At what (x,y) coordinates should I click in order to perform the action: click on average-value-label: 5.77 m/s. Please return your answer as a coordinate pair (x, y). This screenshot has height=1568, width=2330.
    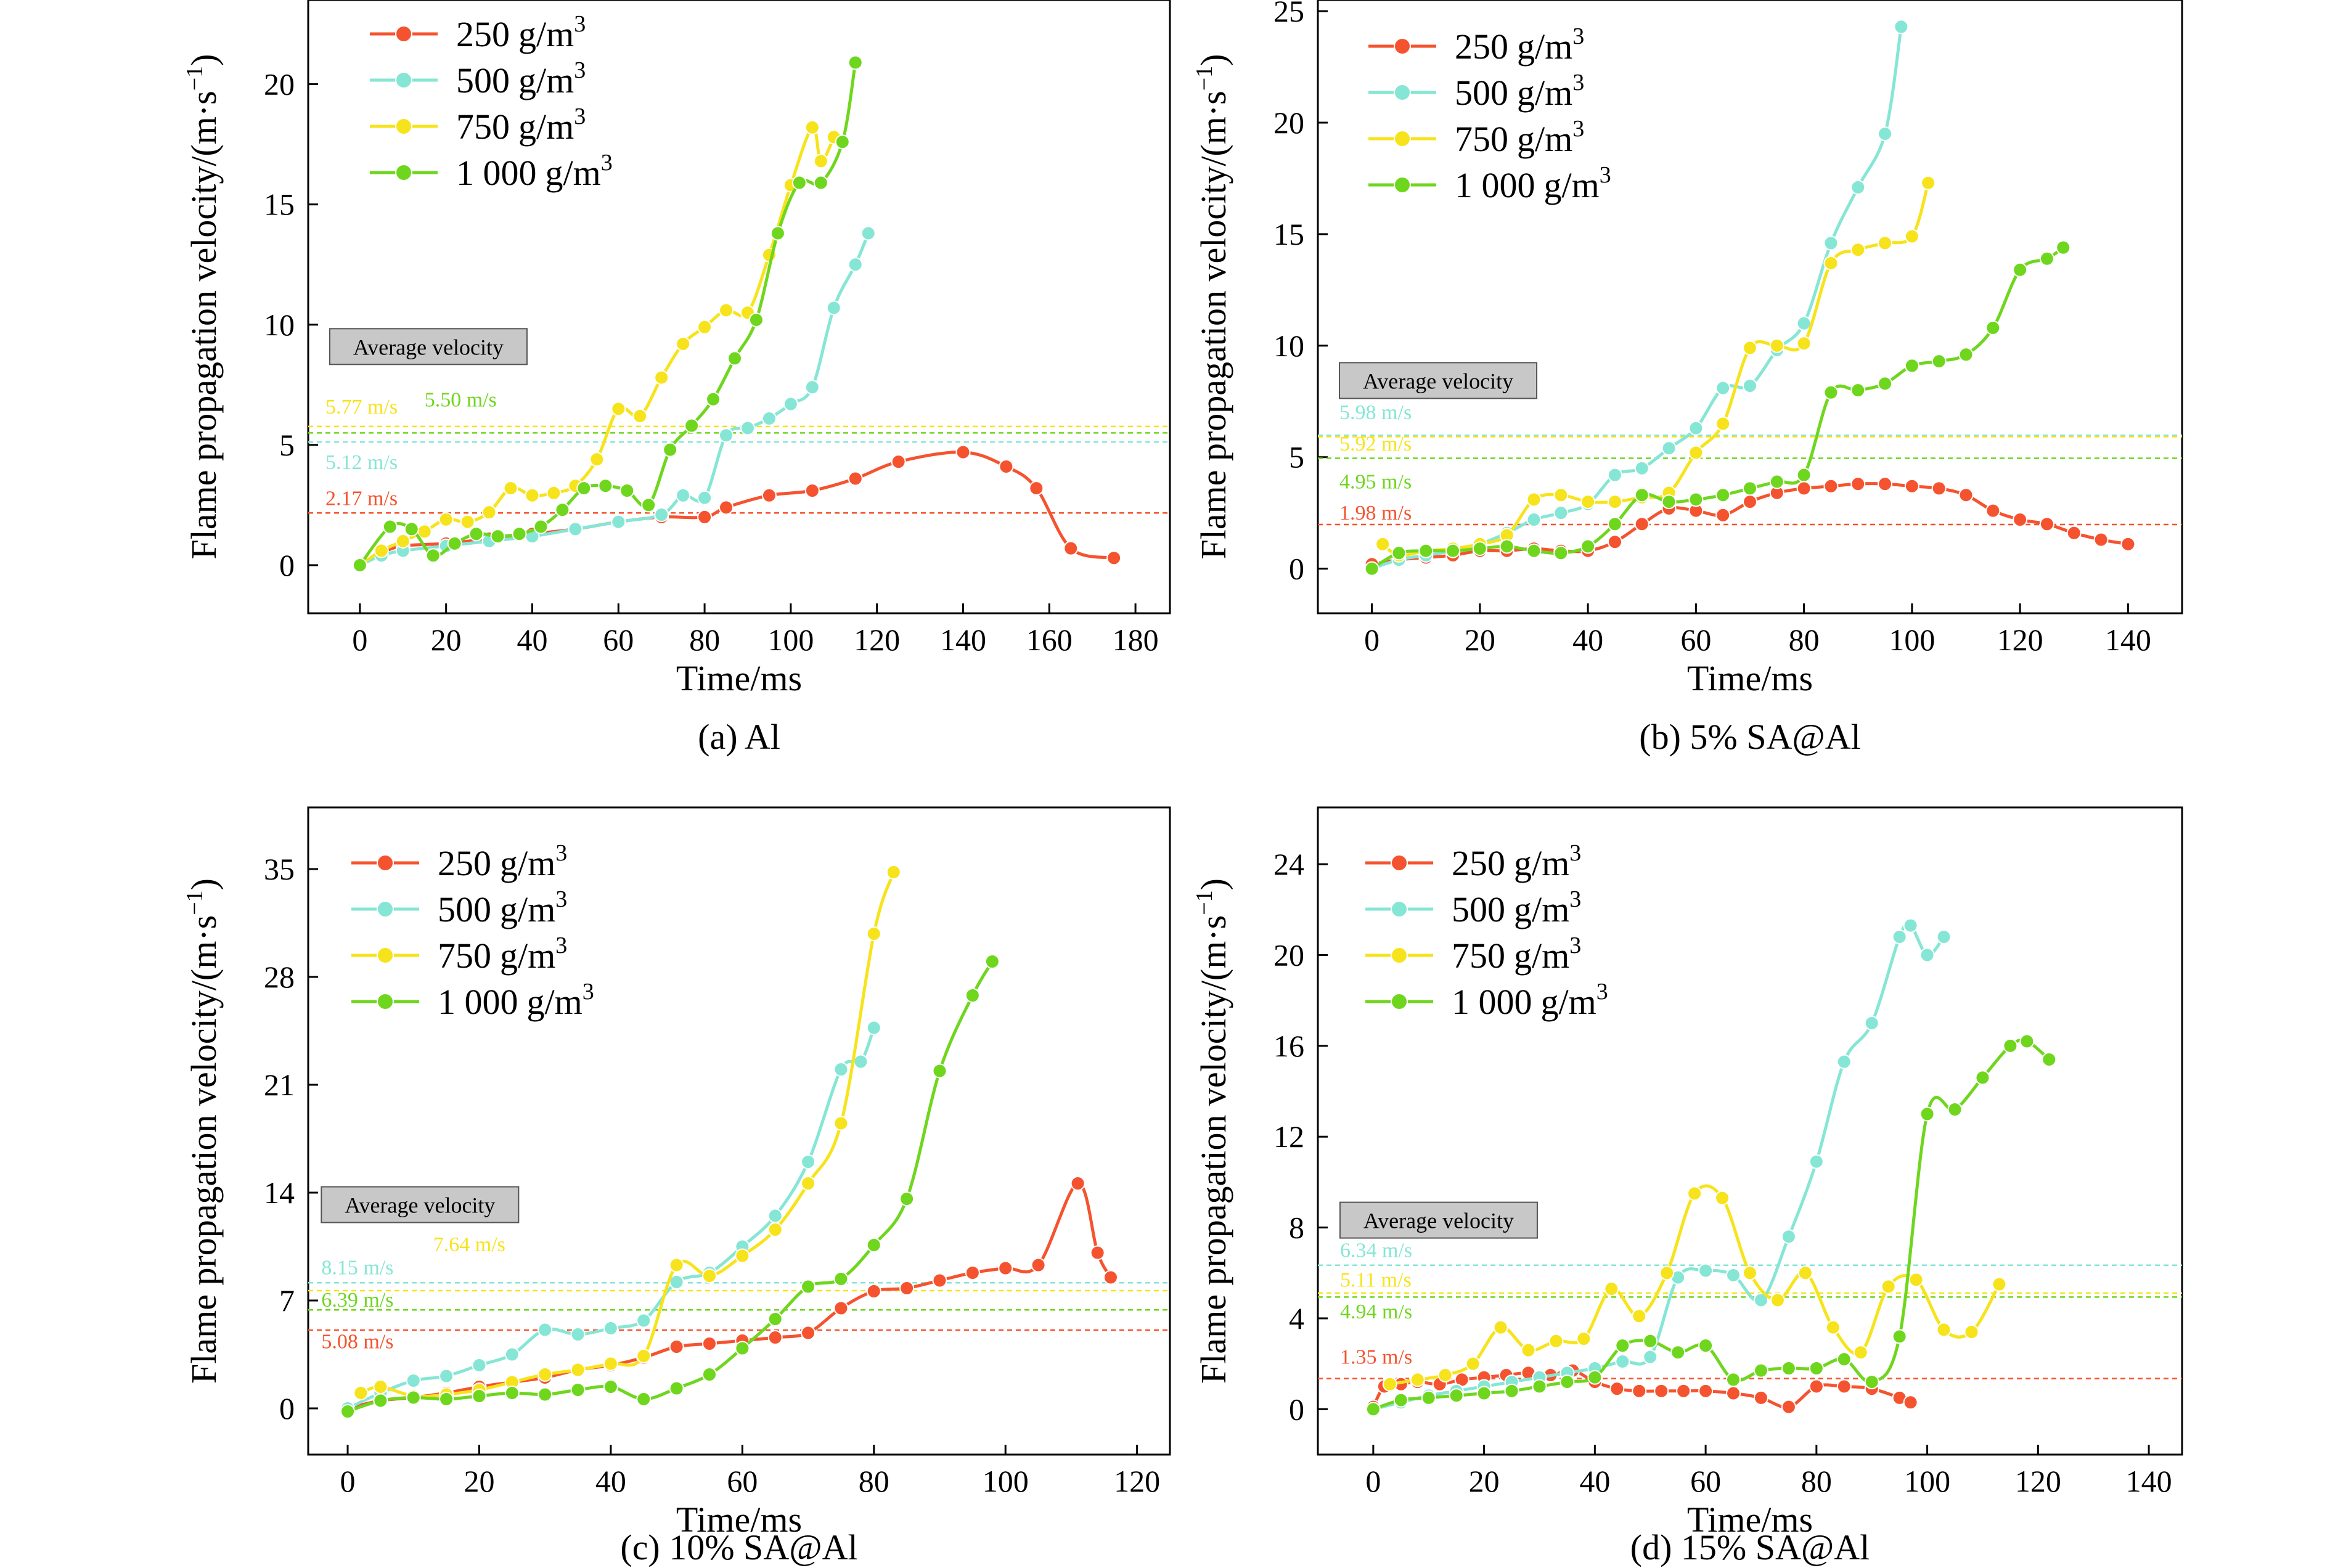
    Looking at the image, I should click on (361, 407).